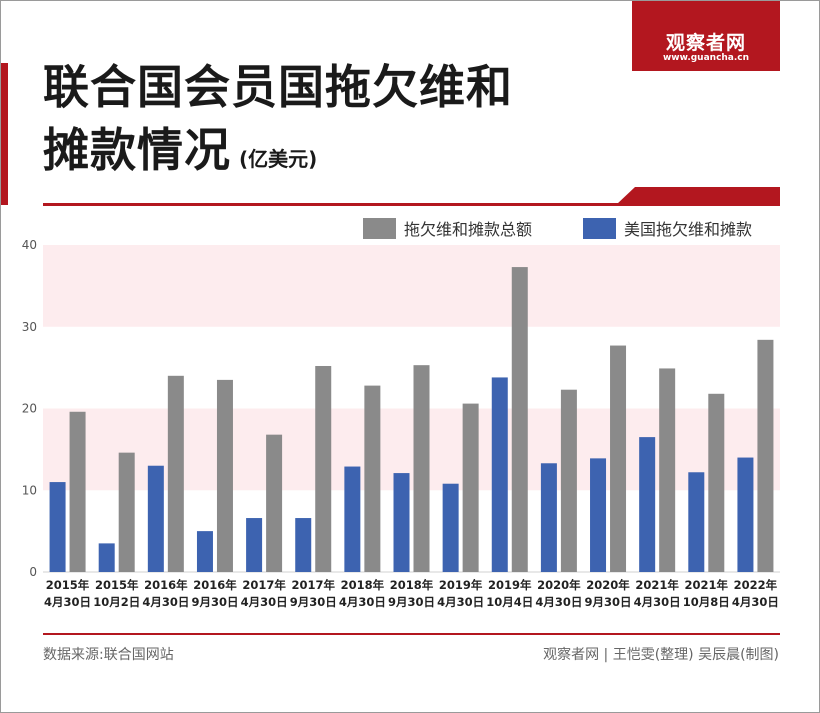  I want to click on legend-item-us: 美国拖欠维和摊款, so click(667, 228).